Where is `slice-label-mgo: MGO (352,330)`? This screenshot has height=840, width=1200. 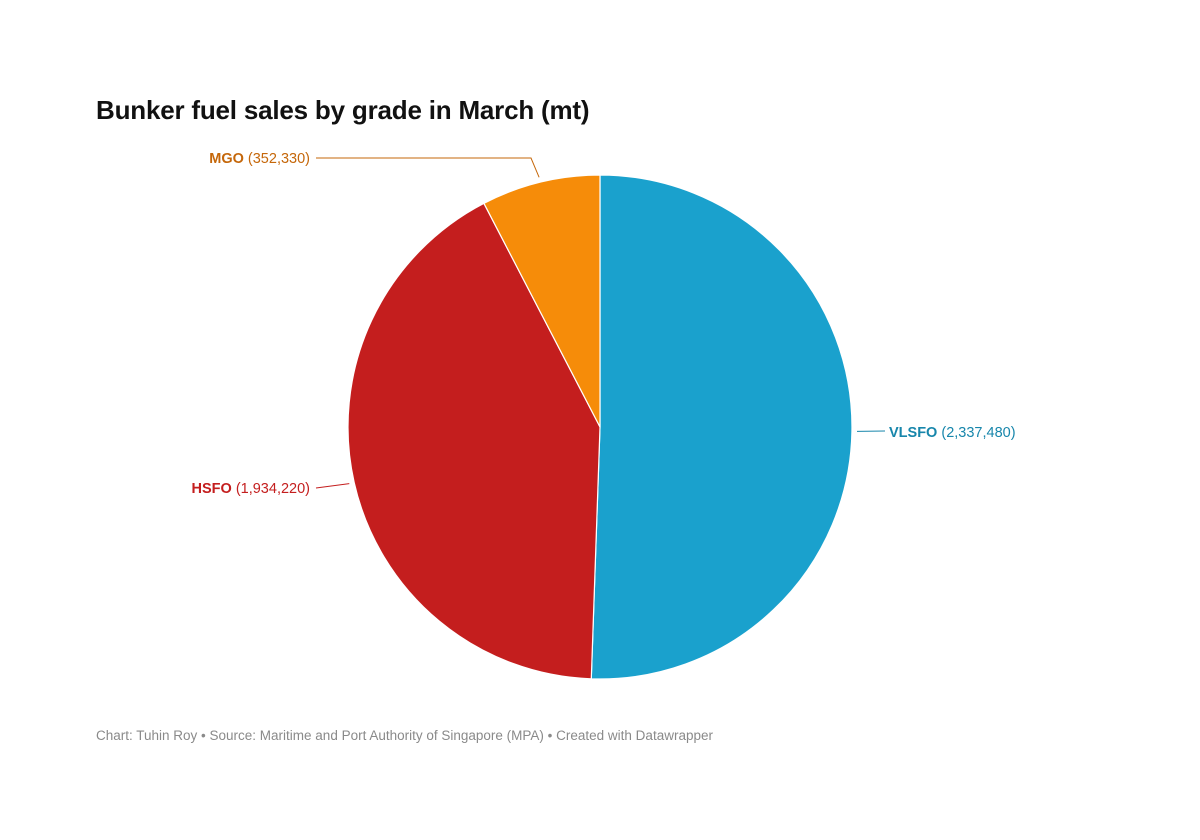 slice-label-mgo: MGO (352,330) is located at coordinates (259, 159).